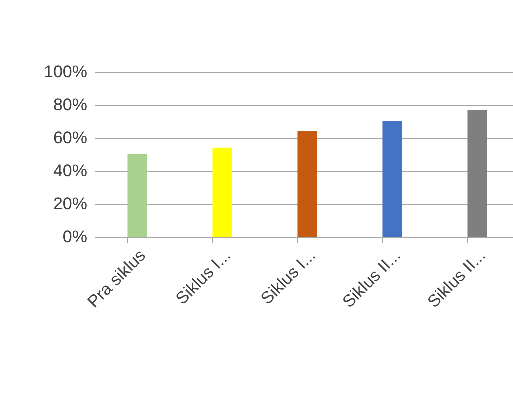 This screenshot has height=402, width=513. What do you see at coordinates (75, 237) in the screenshot?
I see `y-tick-label: 0%` at bounding box center [75, 237].